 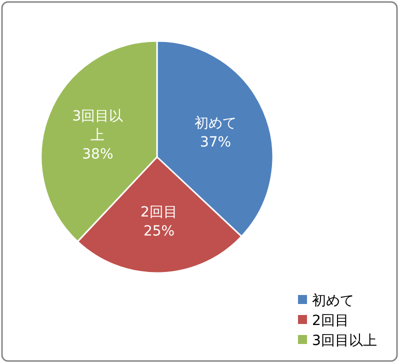 What do you see at coordinates (344, 340) in the screenshot?
I see `legend-label: 3回目以上` at bounding box center [344, 340].